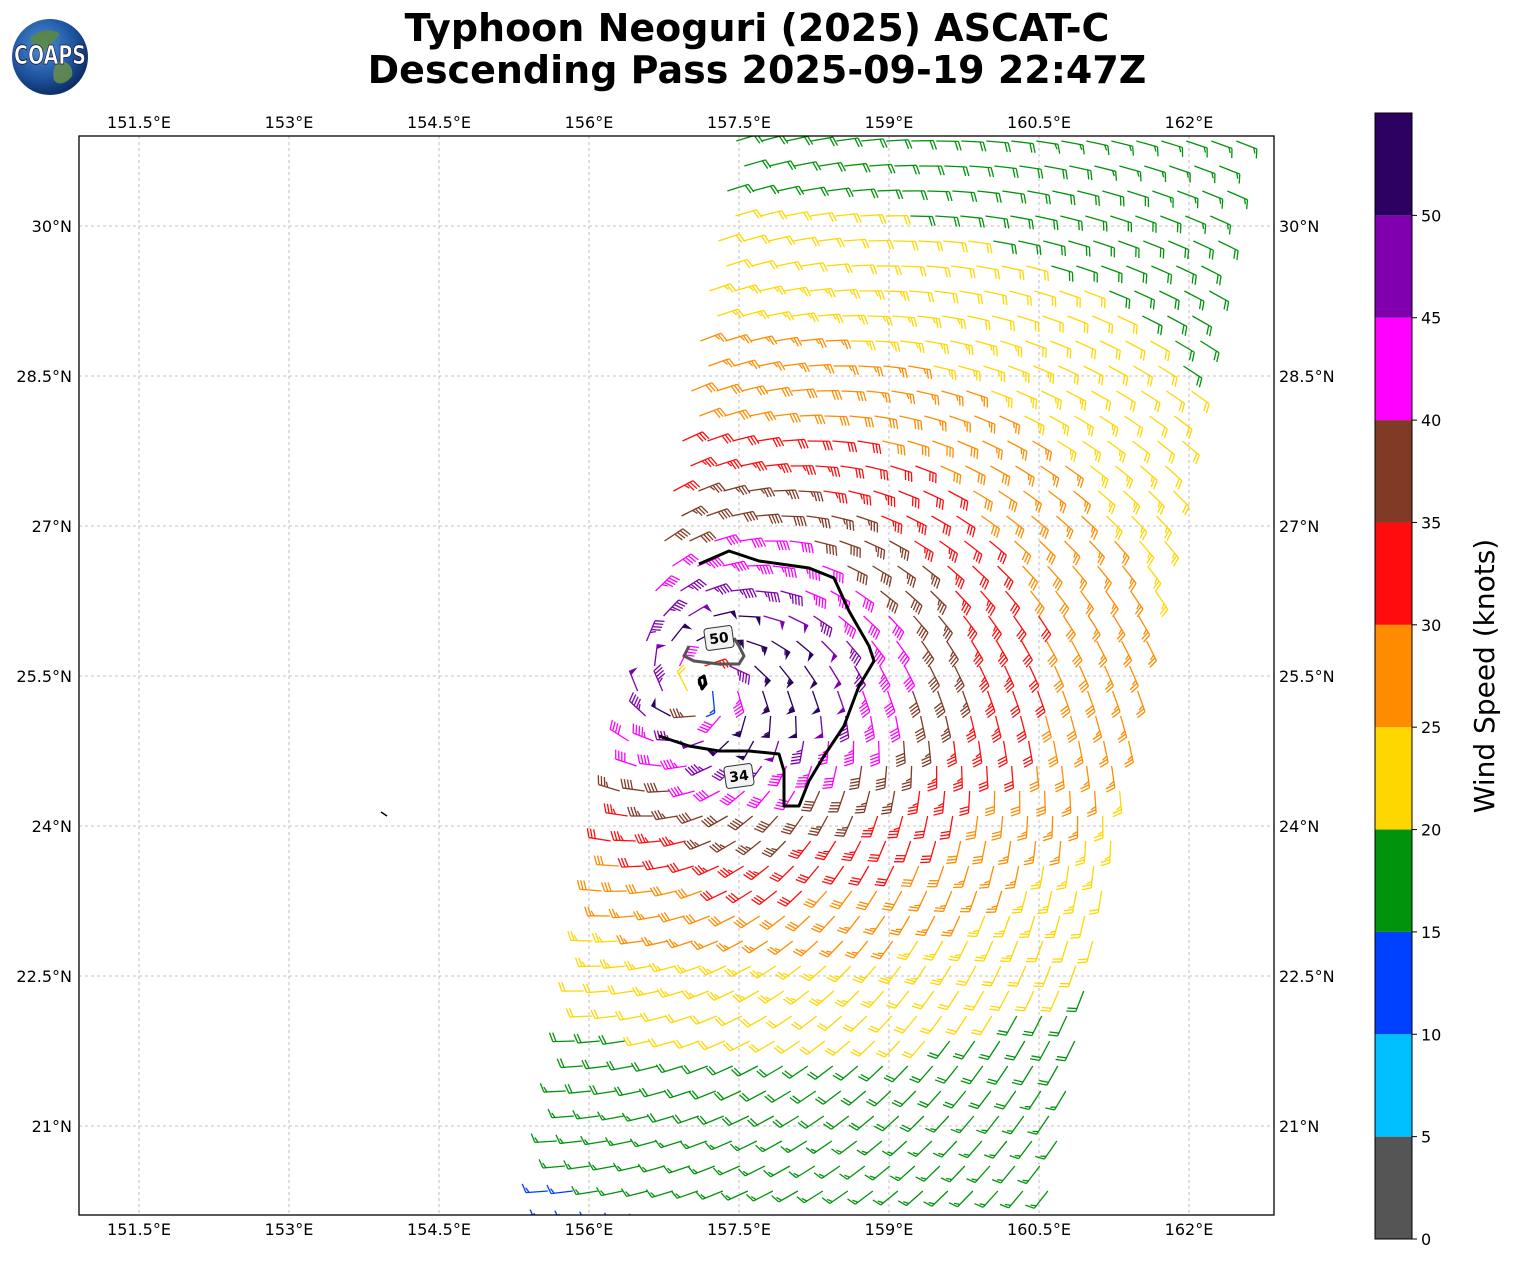 The width and height of the screenshot is (1513, 1262). Describe the element at coordinates (52, 1126) in the screenshot. I see `lat-tick-label: 21°N` at that location.